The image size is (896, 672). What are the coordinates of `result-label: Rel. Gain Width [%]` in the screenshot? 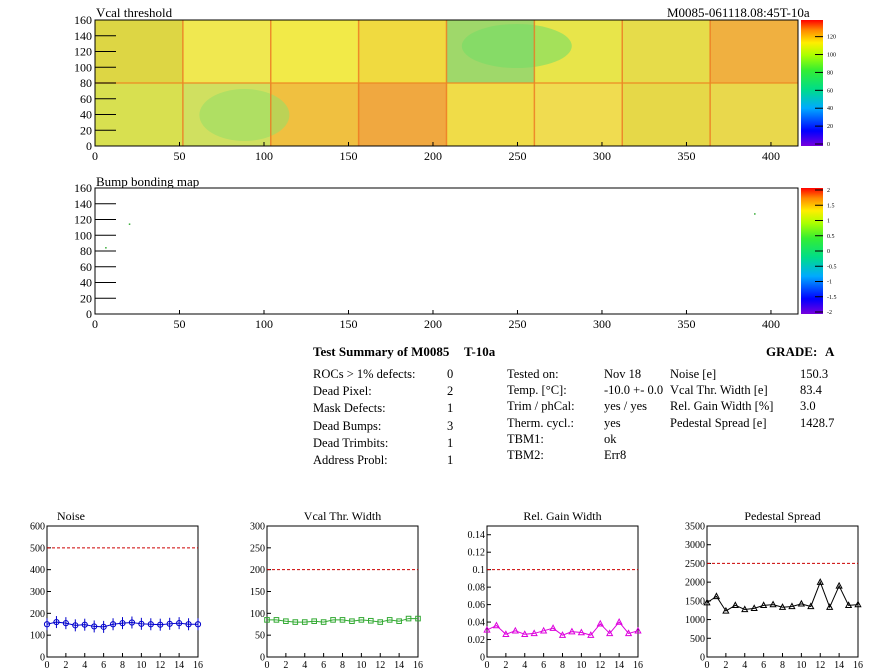 It's located at (722, 406).